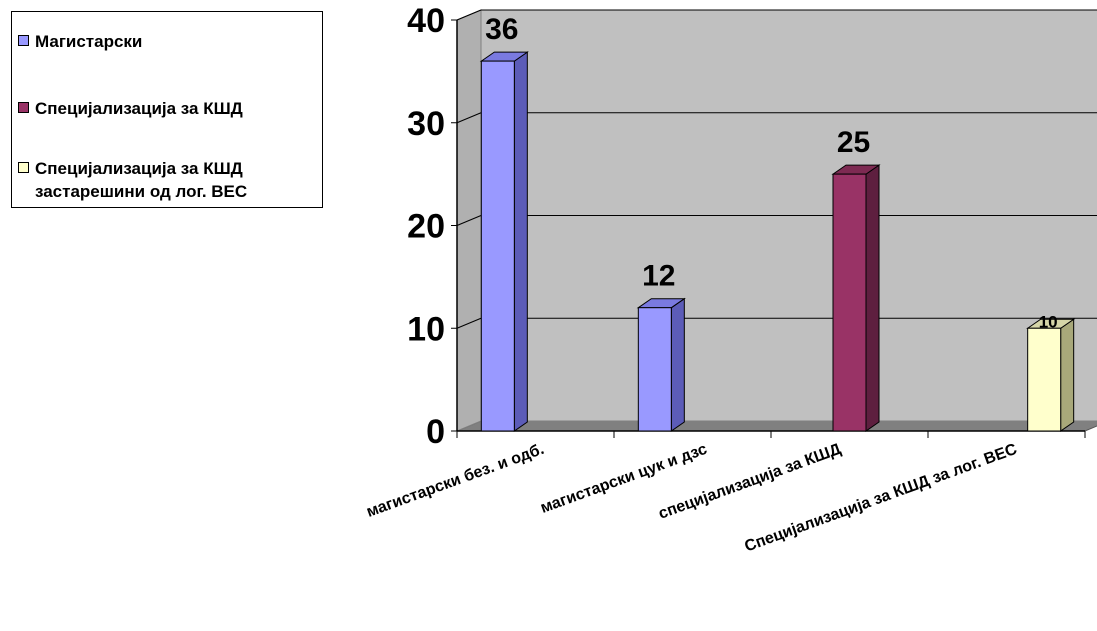 This screenshot has width=1097, height=631. Describe the element at coordinates (658, 276) in the screenshot. I see `data-label: 12` at that location.